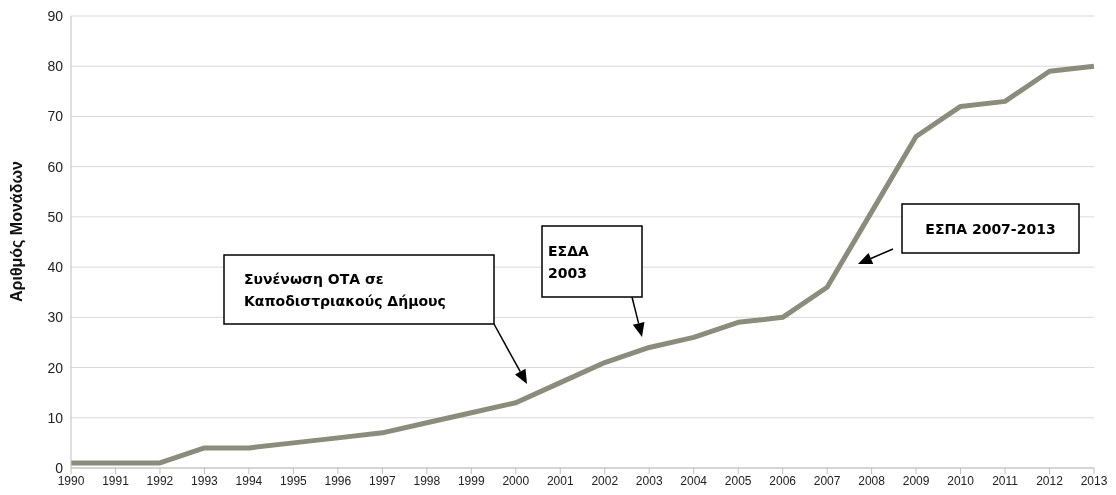 The height and width of the screenshot is (495, 1116). I want to click on annotation: ΕΣΠΑ 2007-2013, so click(990, 228).